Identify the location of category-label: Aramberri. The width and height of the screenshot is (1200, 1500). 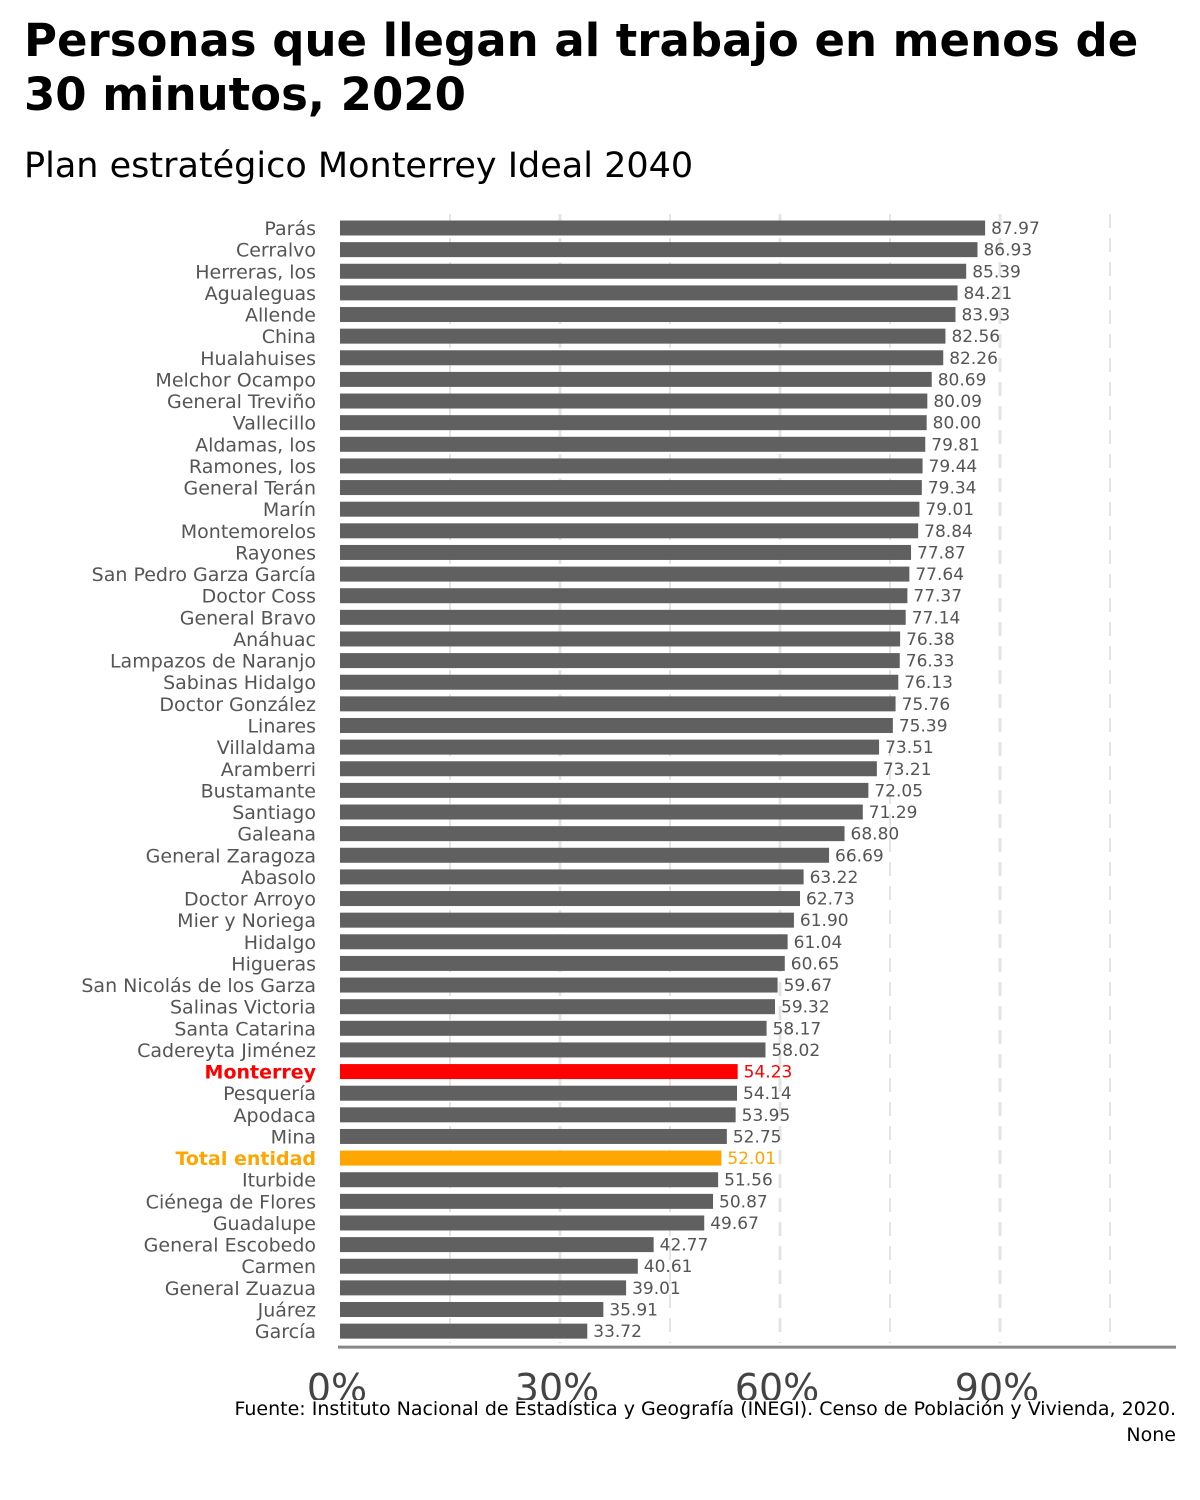
(268, 770).